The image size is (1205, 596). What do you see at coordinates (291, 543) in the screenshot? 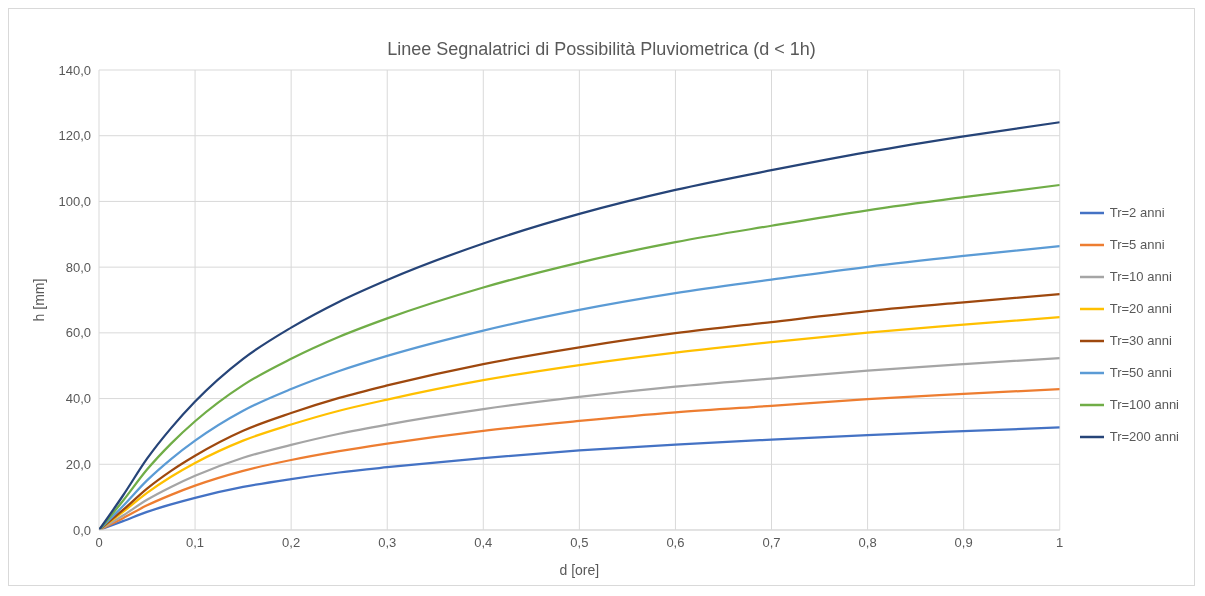
I see `x-tick-label: 0,2` at bounding box center [291, 543].